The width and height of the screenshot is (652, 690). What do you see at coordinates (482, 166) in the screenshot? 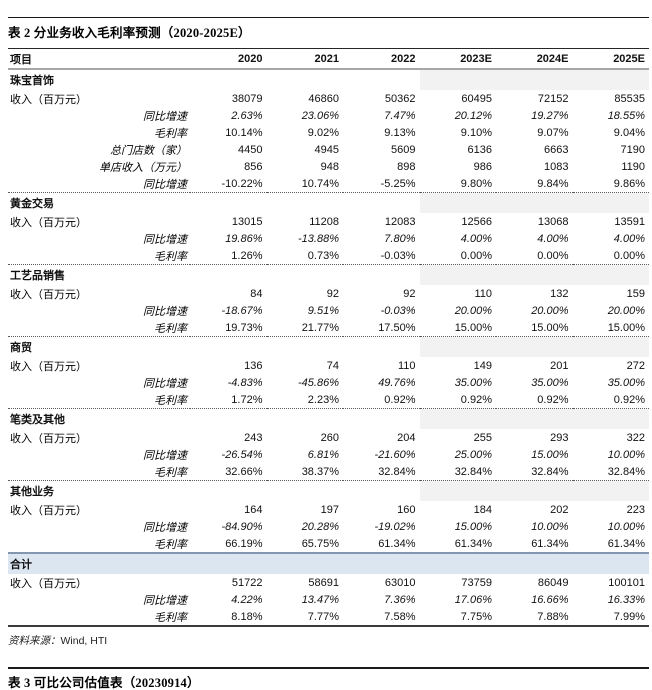
I see `value-cell: 986` at bounding box center [482, 166].